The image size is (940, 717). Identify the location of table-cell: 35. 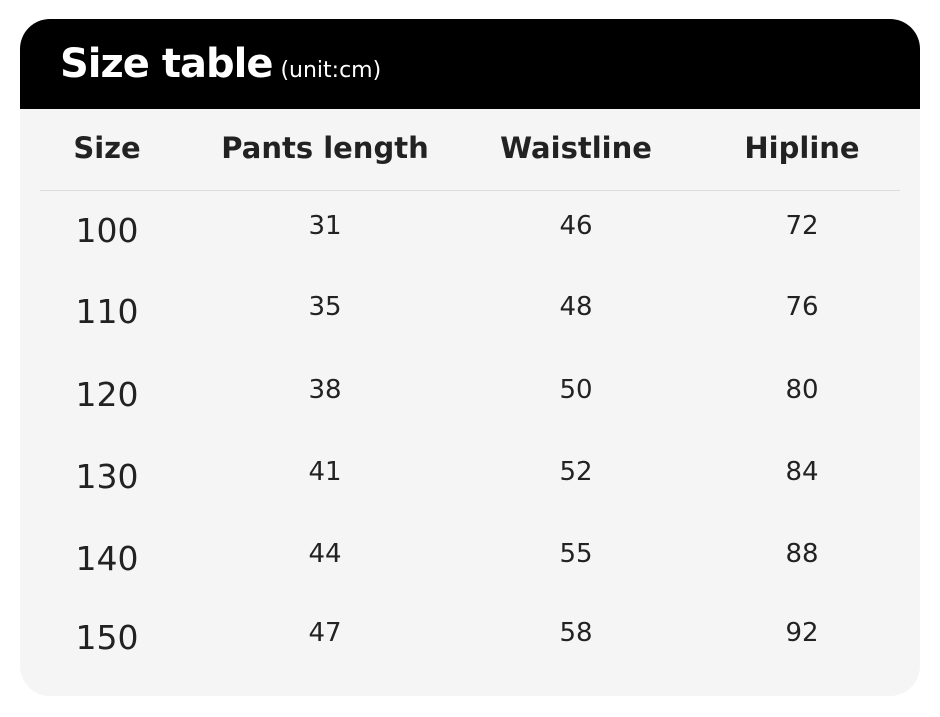
(325, 307).